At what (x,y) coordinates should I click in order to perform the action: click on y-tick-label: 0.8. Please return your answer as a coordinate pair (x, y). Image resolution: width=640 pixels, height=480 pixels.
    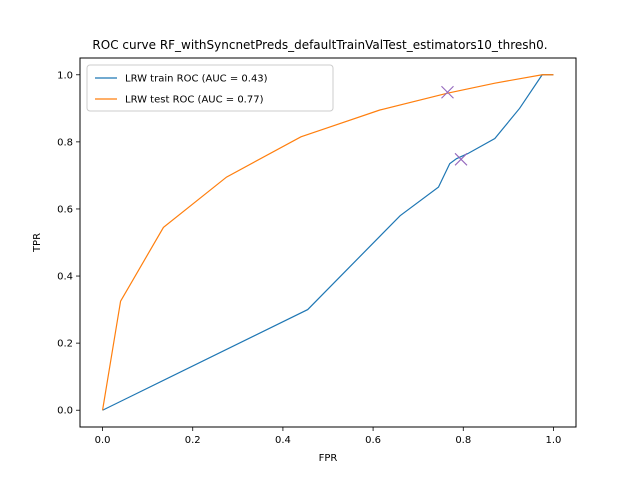
    Looking at the image, I should click on (65, 142).